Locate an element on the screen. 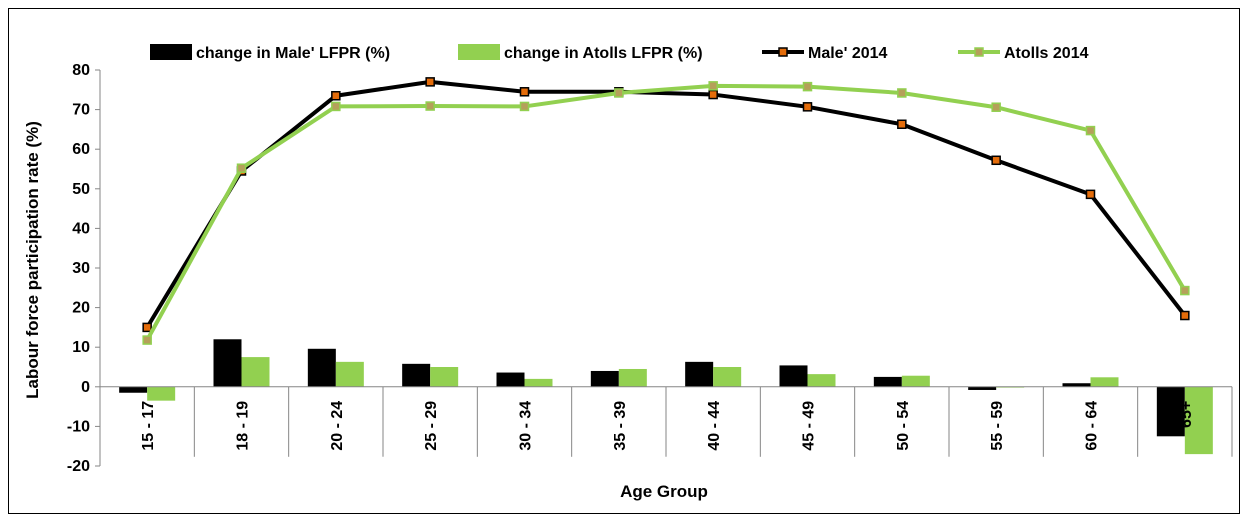 The height and width of the screenshot is (522, 1249). y-axis-title: Labour force participation rate (%) is located at coordinates (32, 260).